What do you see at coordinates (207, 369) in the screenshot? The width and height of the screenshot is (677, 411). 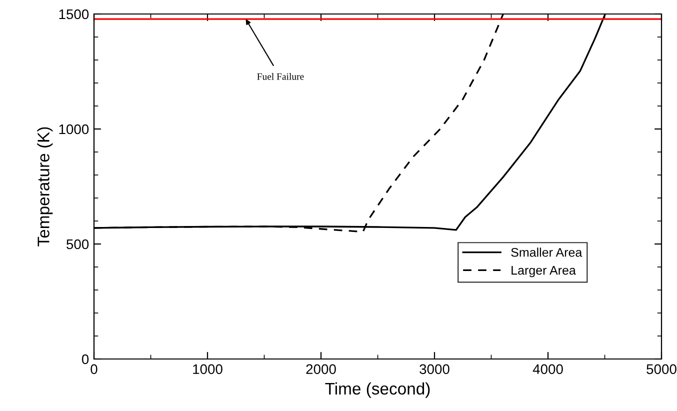 I see `x-tick-label: 1000` at bounding box center [207, 369].